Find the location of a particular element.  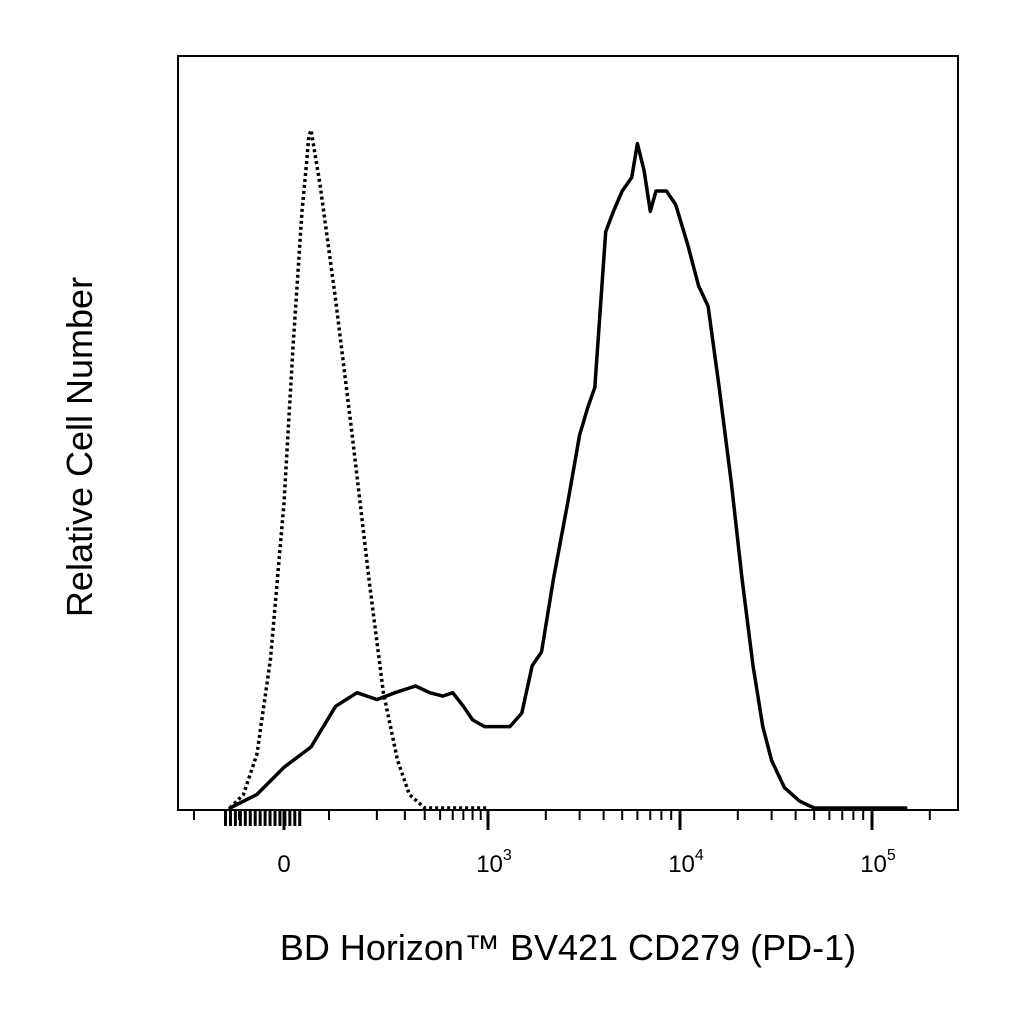

x-tick-base: 0 is located at coordinates (283, 864).